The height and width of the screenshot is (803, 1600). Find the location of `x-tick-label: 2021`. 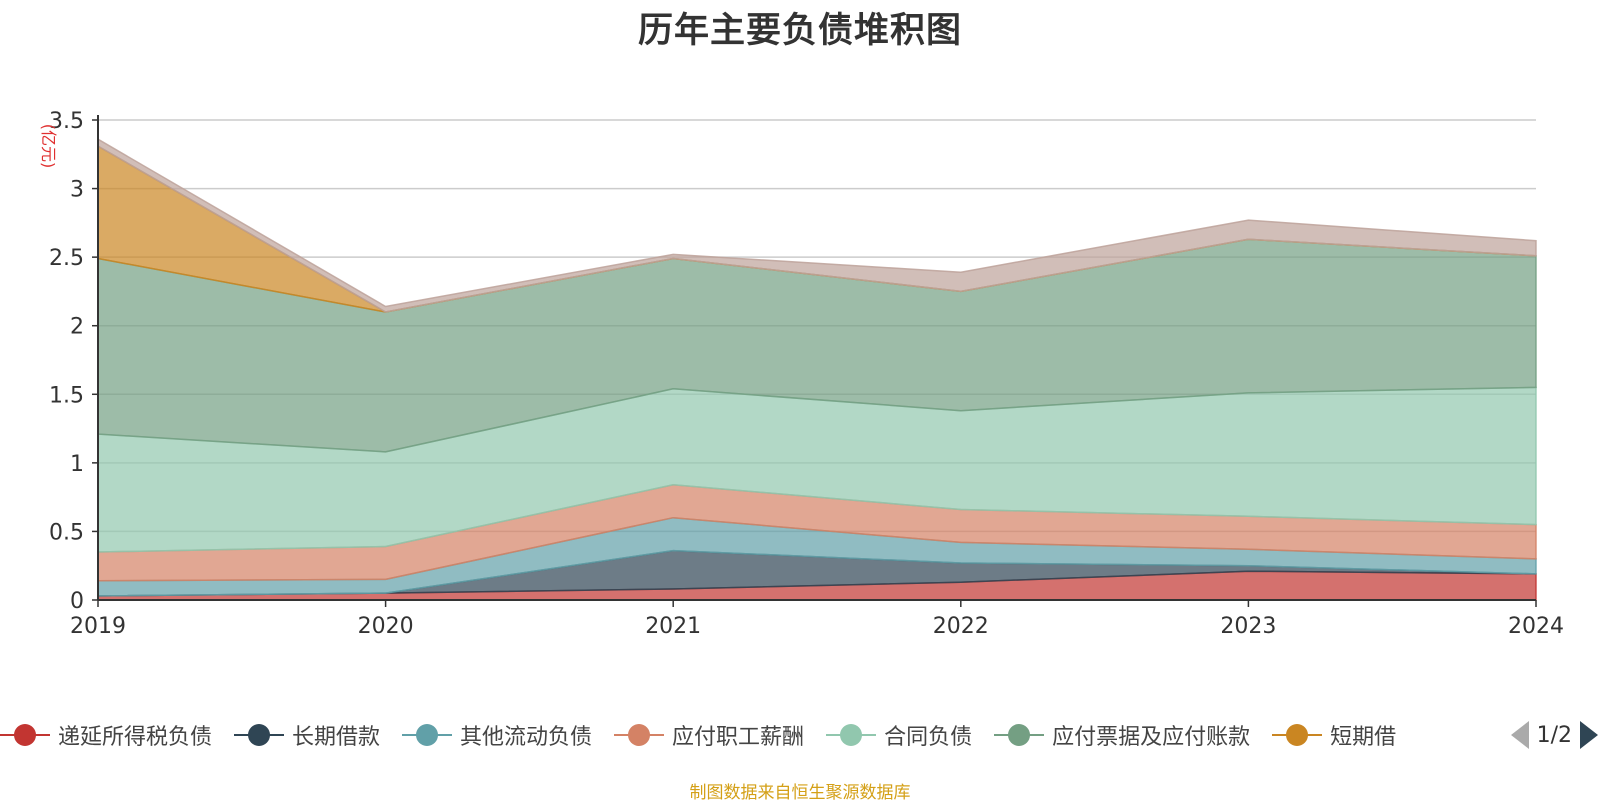

x-tick-label: 2021 is located at coordinates (673, 626).